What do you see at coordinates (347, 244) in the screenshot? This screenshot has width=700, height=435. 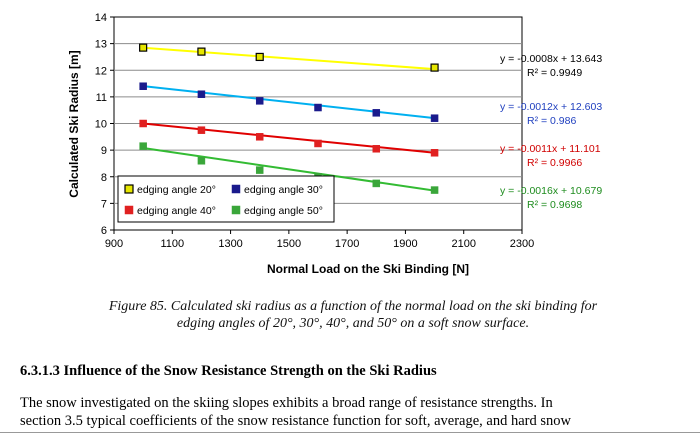 I see `x-tick-label: 1700` at bounding box center [347, 244].